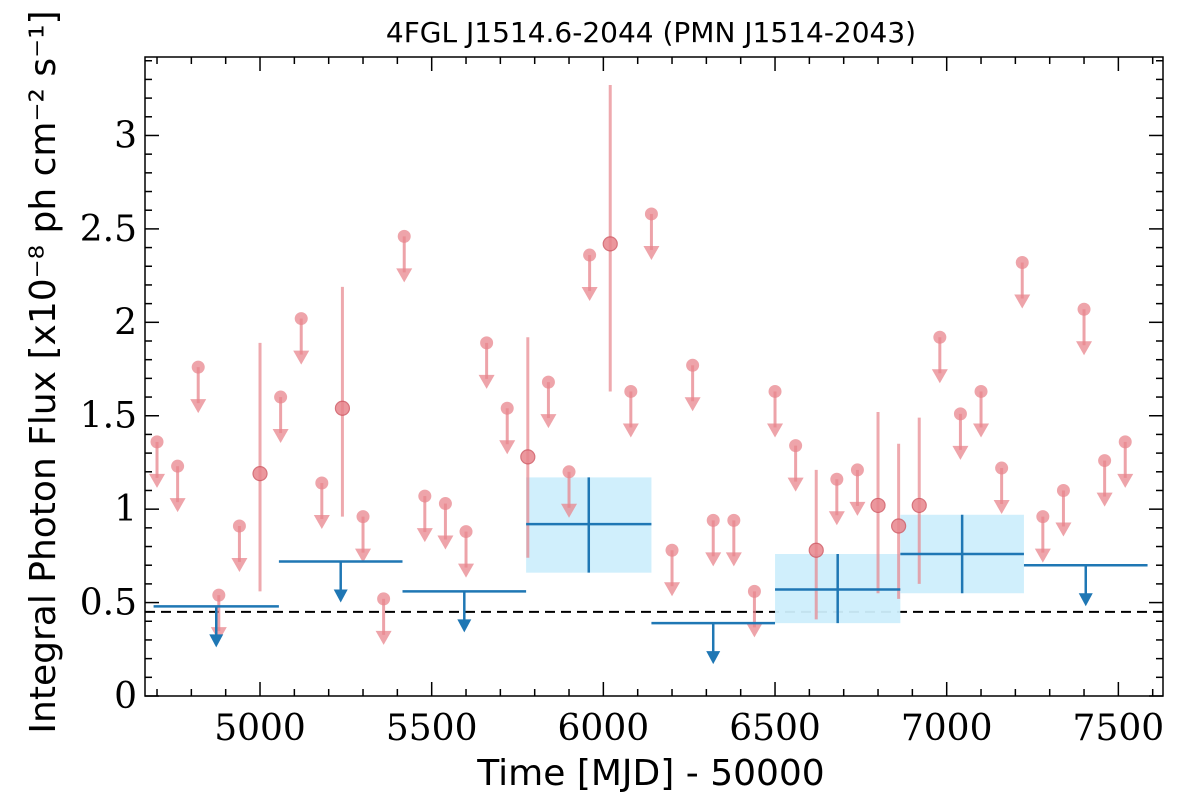  Describe the element at coordinates (108, 603) in the screenshot. I see `y-tick-label: 0.5` at that location.